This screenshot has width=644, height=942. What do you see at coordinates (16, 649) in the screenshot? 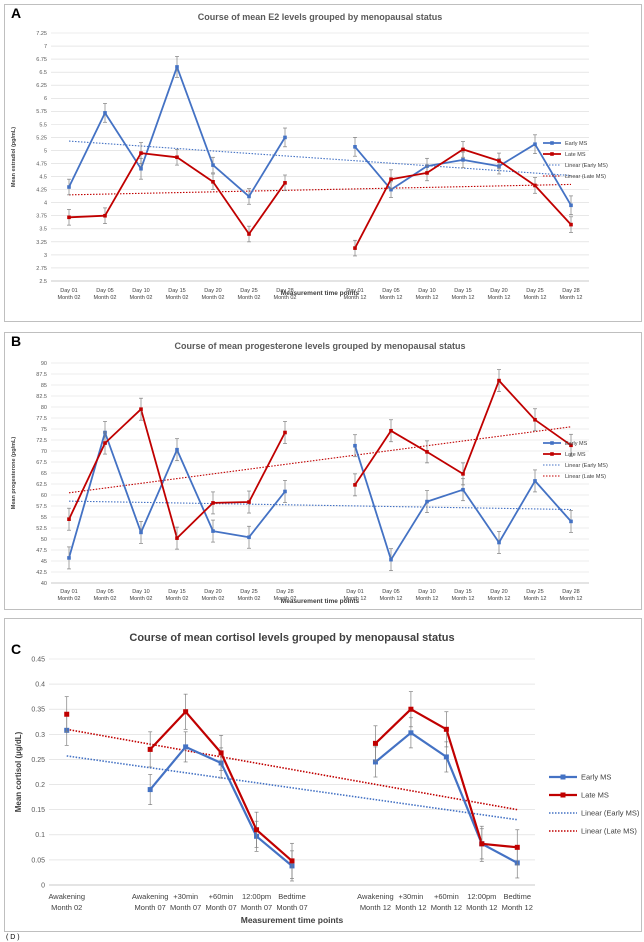
I see `panel-c-label: C` at bounding box center [16, 649].